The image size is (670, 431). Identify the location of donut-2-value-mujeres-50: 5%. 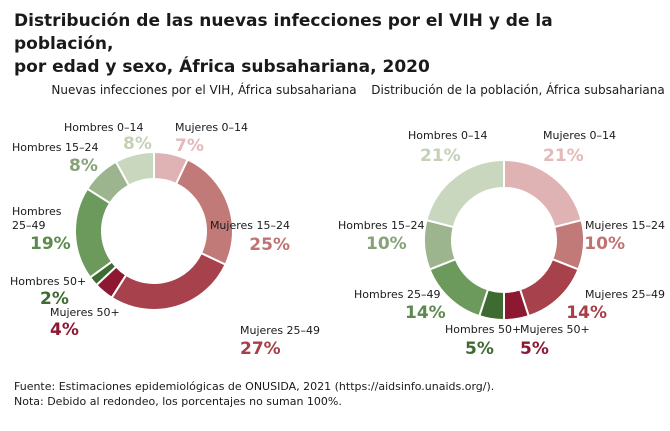
(534, 349).